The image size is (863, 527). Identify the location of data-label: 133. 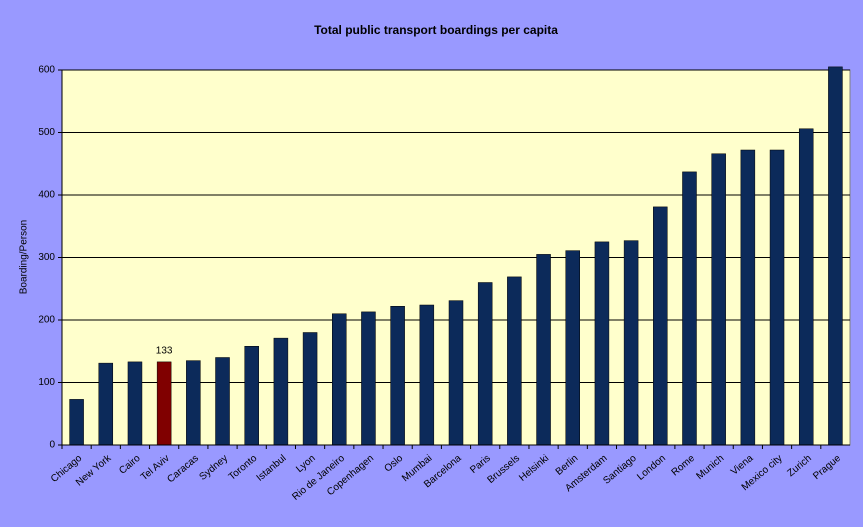
(164, 351).